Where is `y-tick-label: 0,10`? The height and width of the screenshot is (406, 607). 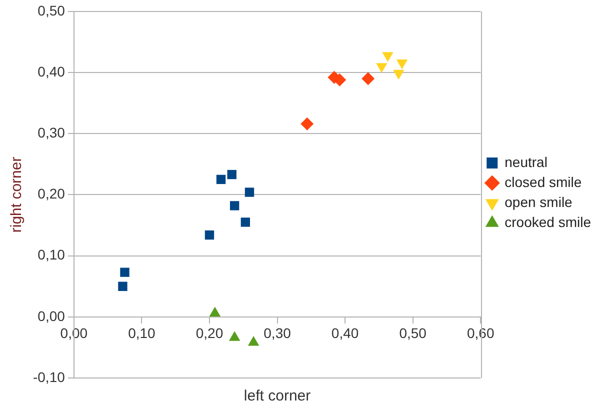
y-tick-label: 0,10 is located at coordinates (52, 254).